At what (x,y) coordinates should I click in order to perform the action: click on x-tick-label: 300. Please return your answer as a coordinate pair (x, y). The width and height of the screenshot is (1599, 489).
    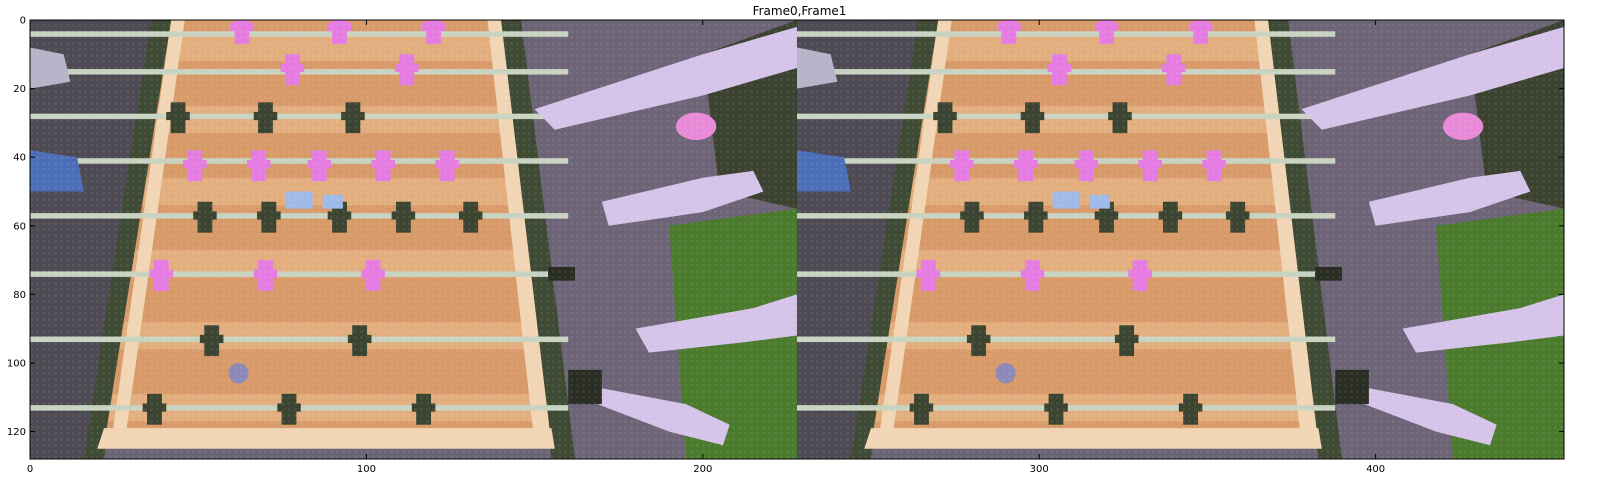
    Looking at the image, I should click on (1039, 469).